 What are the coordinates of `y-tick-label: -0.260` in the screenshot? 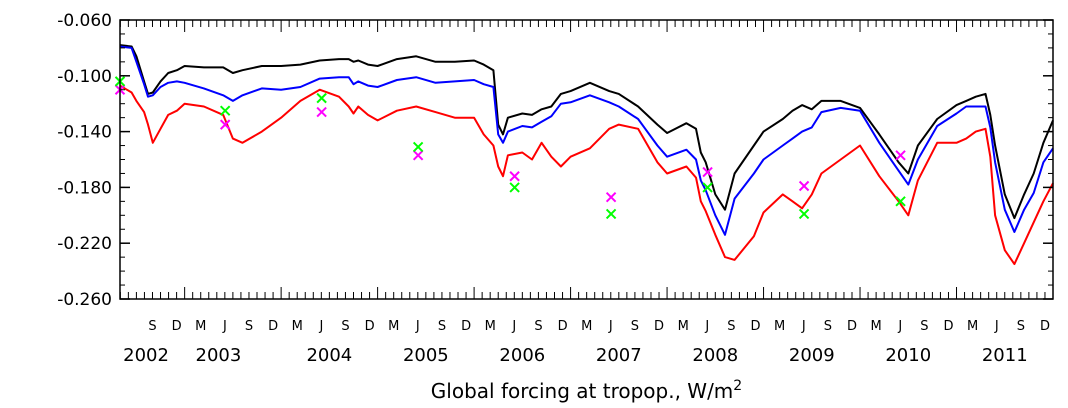 It's located at (84, 300).